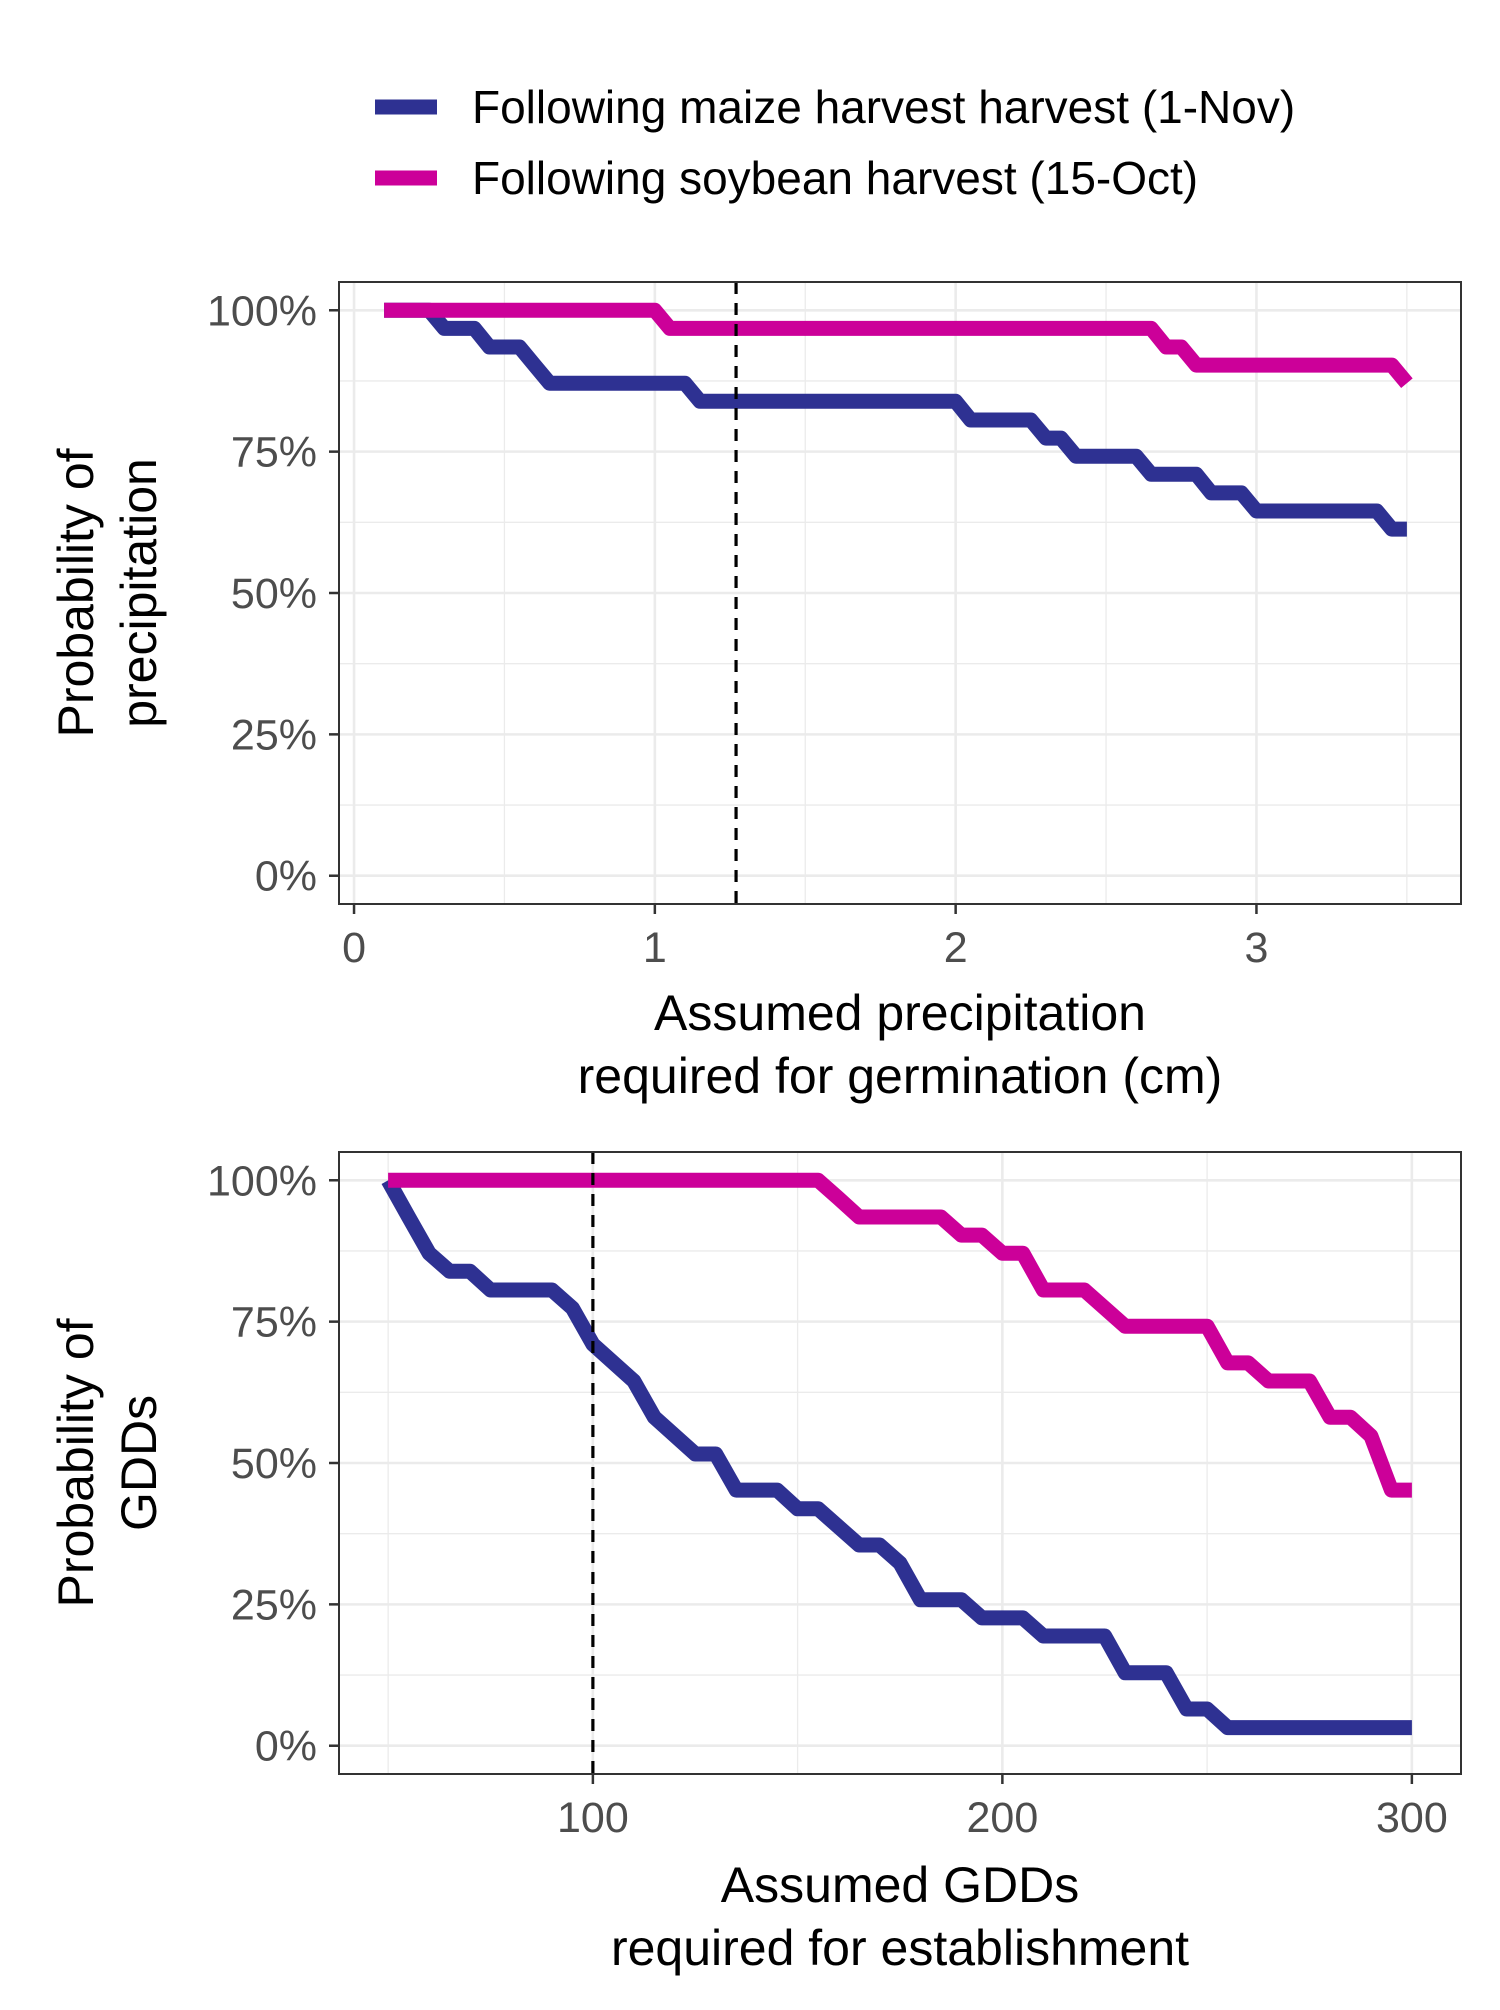 The width and height of the screenshot is (1500, 2010). Describe the element at coordinates (1256, 948) in the screenshot. I see `x-tick-label: 3` at that location.